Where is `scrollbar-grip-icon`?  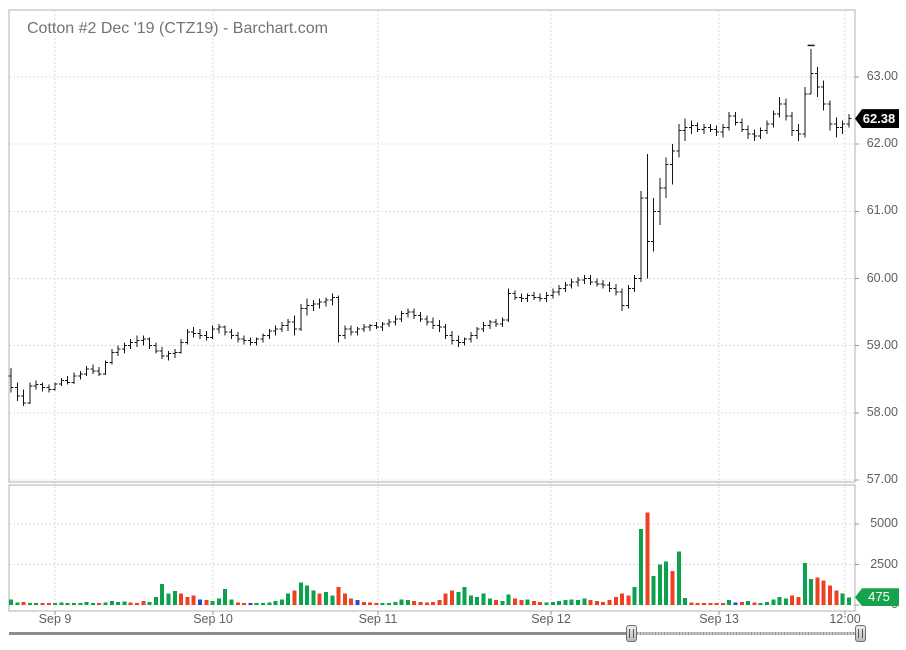 scrollbar-grip-icon is located at coordinates (860, 633).